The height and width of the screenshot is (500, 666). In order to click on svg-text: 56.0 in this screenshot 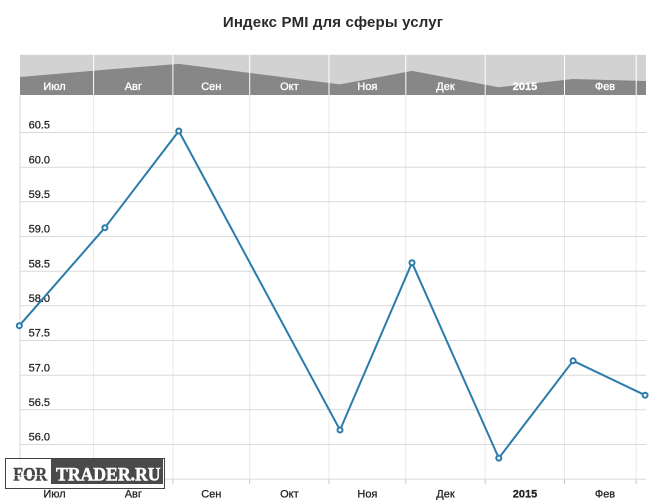, I will do `click(39, 438)`.